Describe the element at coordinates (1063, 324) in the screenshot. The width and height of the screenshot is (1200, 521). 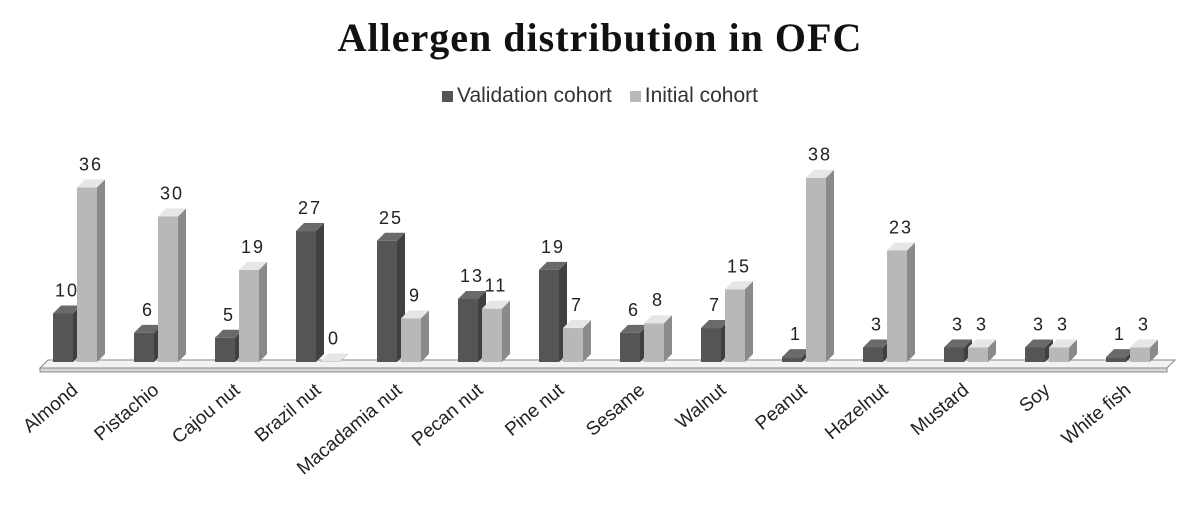
I see `data-label-initial-12: 3` at that location.